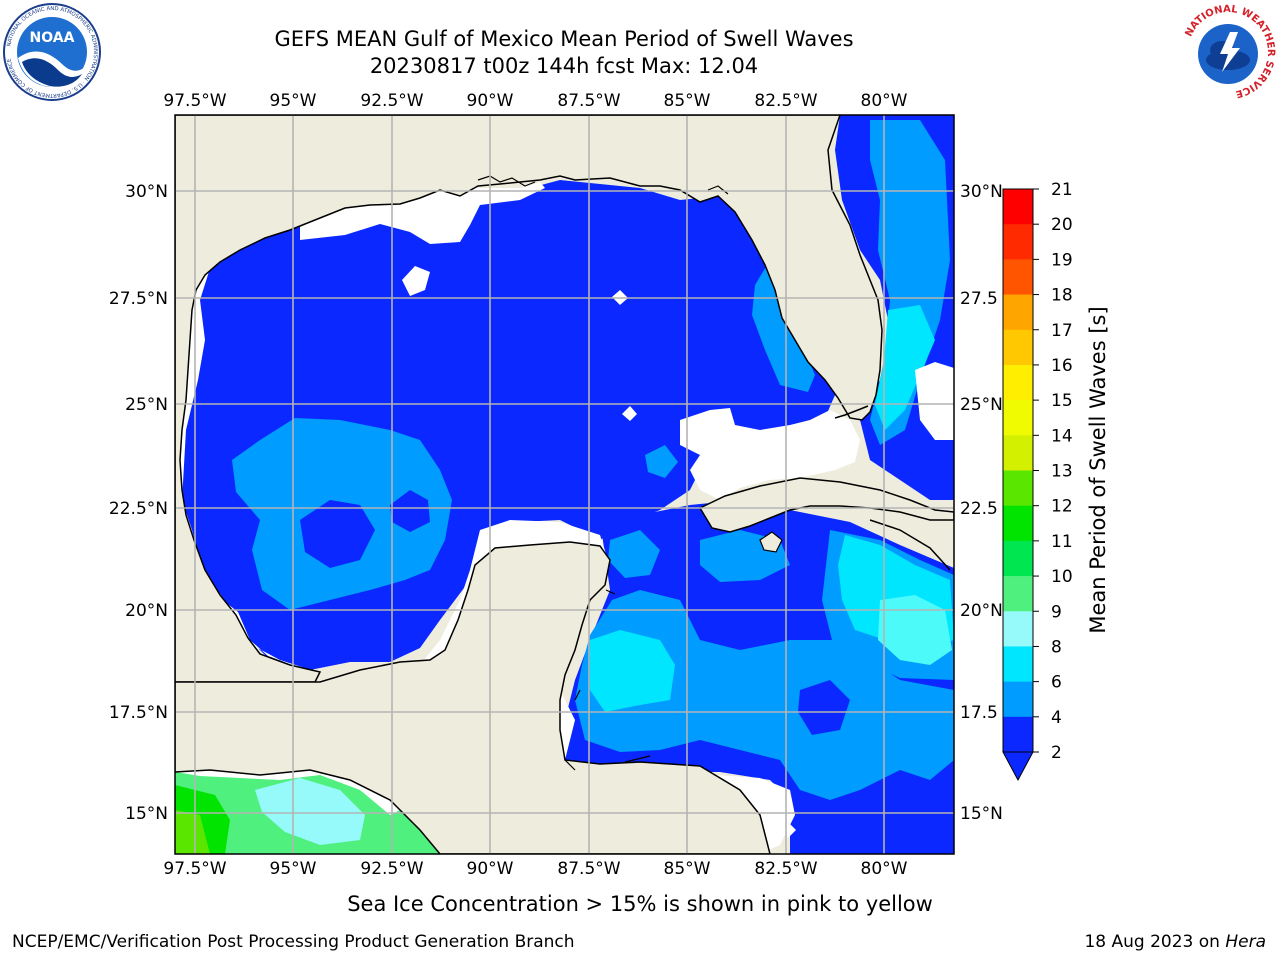 This screenshot has width=1280, height=960. Describe the element at coordinates (293, 869) in the screenshot. I see `lon-label: 95°W` at that location.